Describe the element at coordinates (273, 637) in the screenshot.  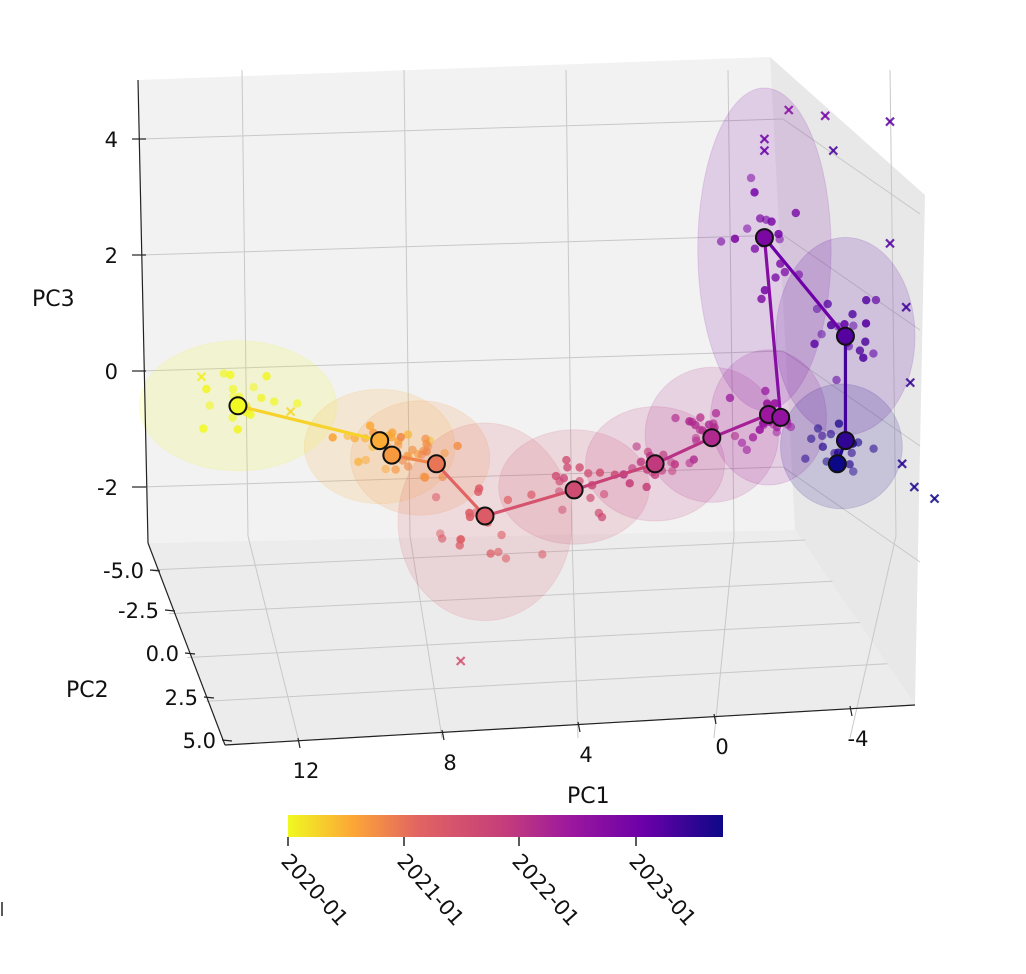
I see `grid-line-pc1-floor` at that location.